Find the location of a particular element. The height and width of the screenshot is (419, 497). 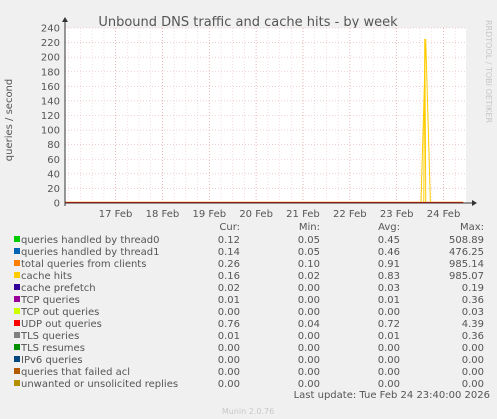

legend-header: Avg: is located at coordinates (389, 227).